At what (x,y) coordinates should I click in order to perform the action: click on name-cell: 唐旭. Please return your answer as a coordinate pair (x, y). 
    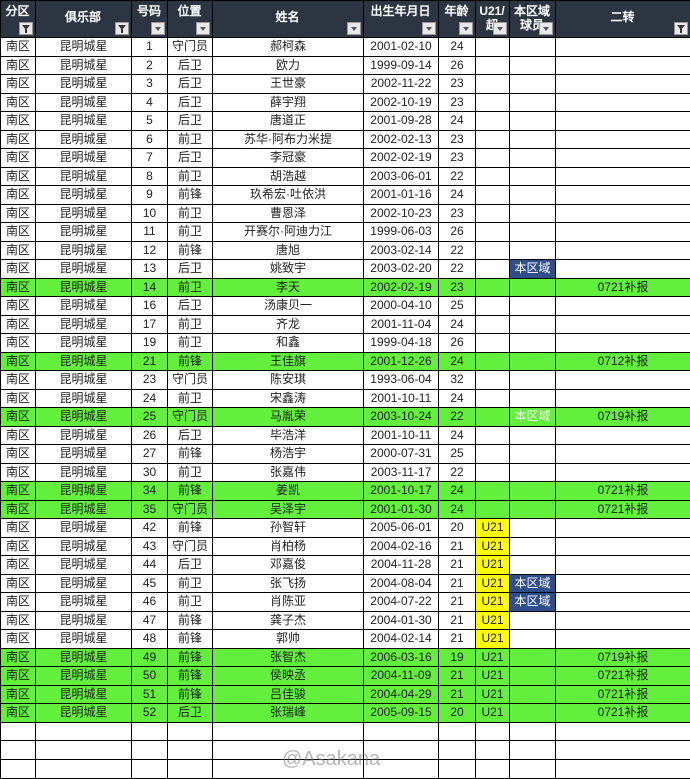
    Looking at the image, I should click on (288, 250).